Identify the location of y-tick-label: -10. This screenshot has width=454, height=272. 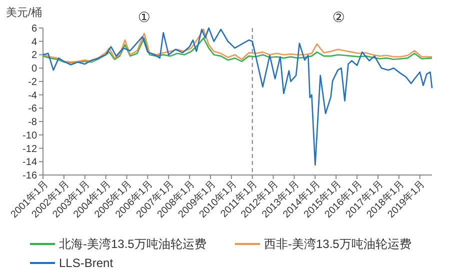
(30, 136).